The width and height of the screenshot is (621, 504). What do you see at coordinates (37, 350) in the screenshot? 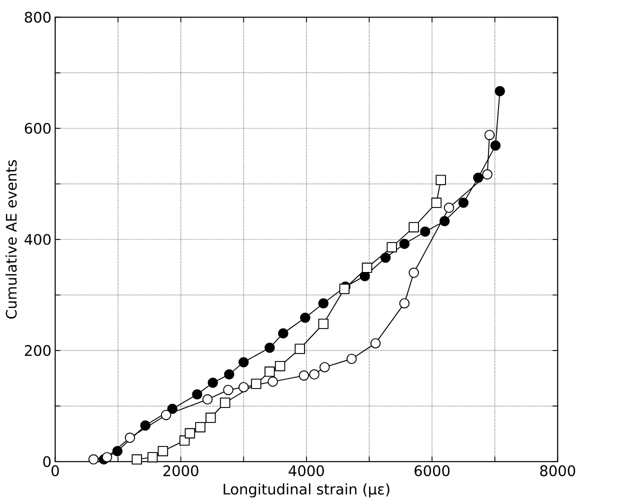
I see `y-tick-label: 200` at bounding box center [37, 350].